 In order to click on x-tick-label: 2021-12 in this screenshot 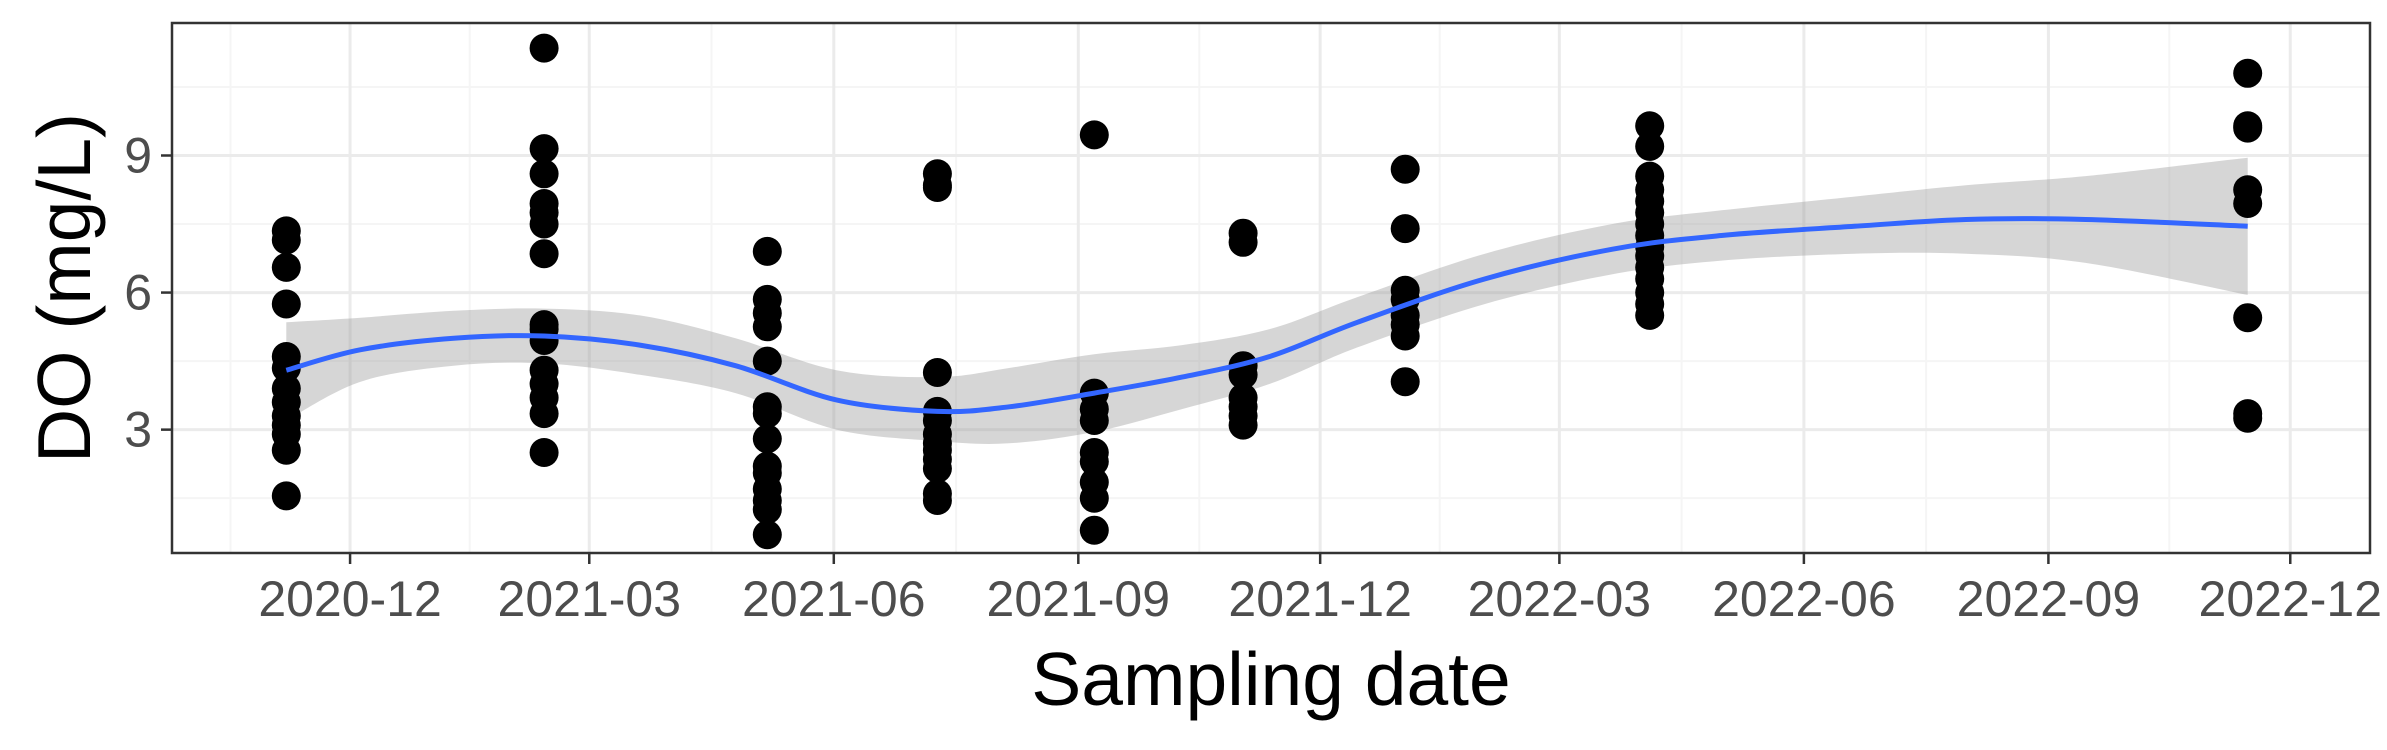, I will do `click(1320, 599)`.